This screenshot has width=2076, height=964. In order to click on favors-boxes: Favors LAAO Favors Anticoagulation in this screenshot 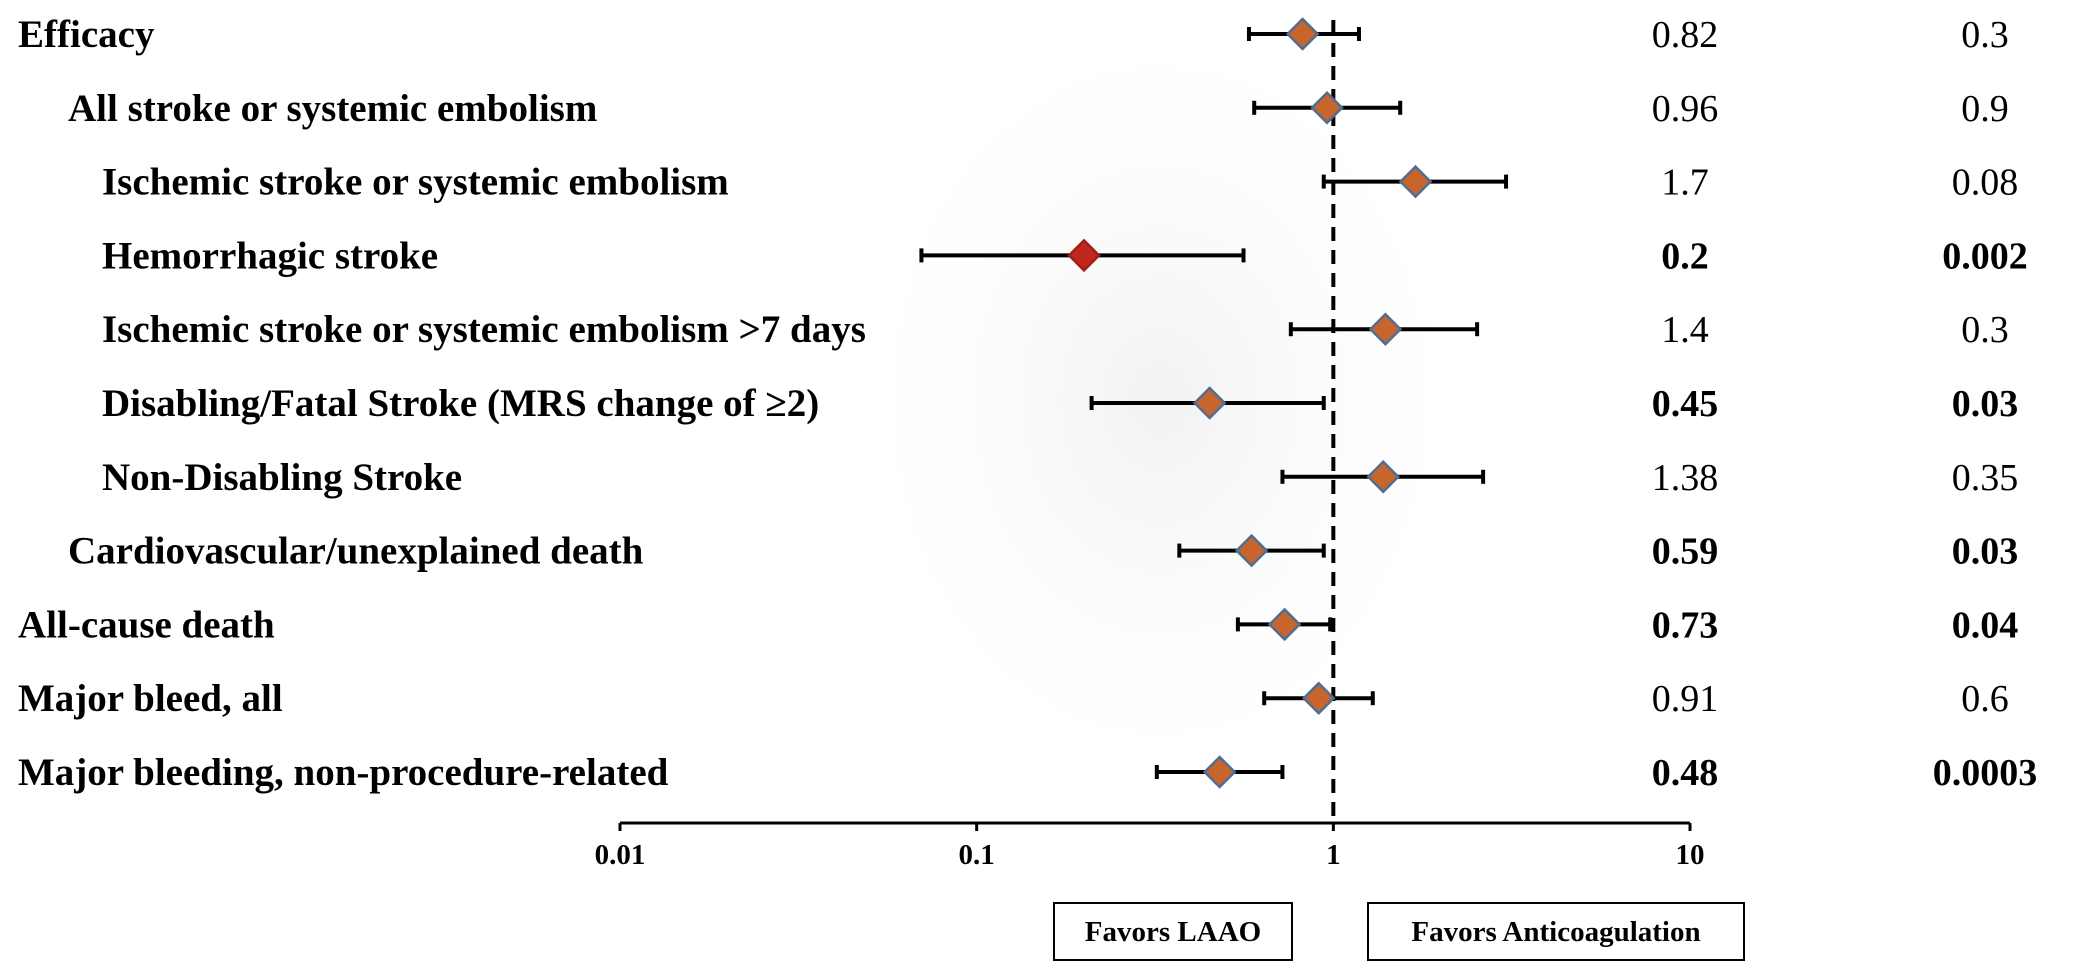, I will do `click(1399, 931)`.